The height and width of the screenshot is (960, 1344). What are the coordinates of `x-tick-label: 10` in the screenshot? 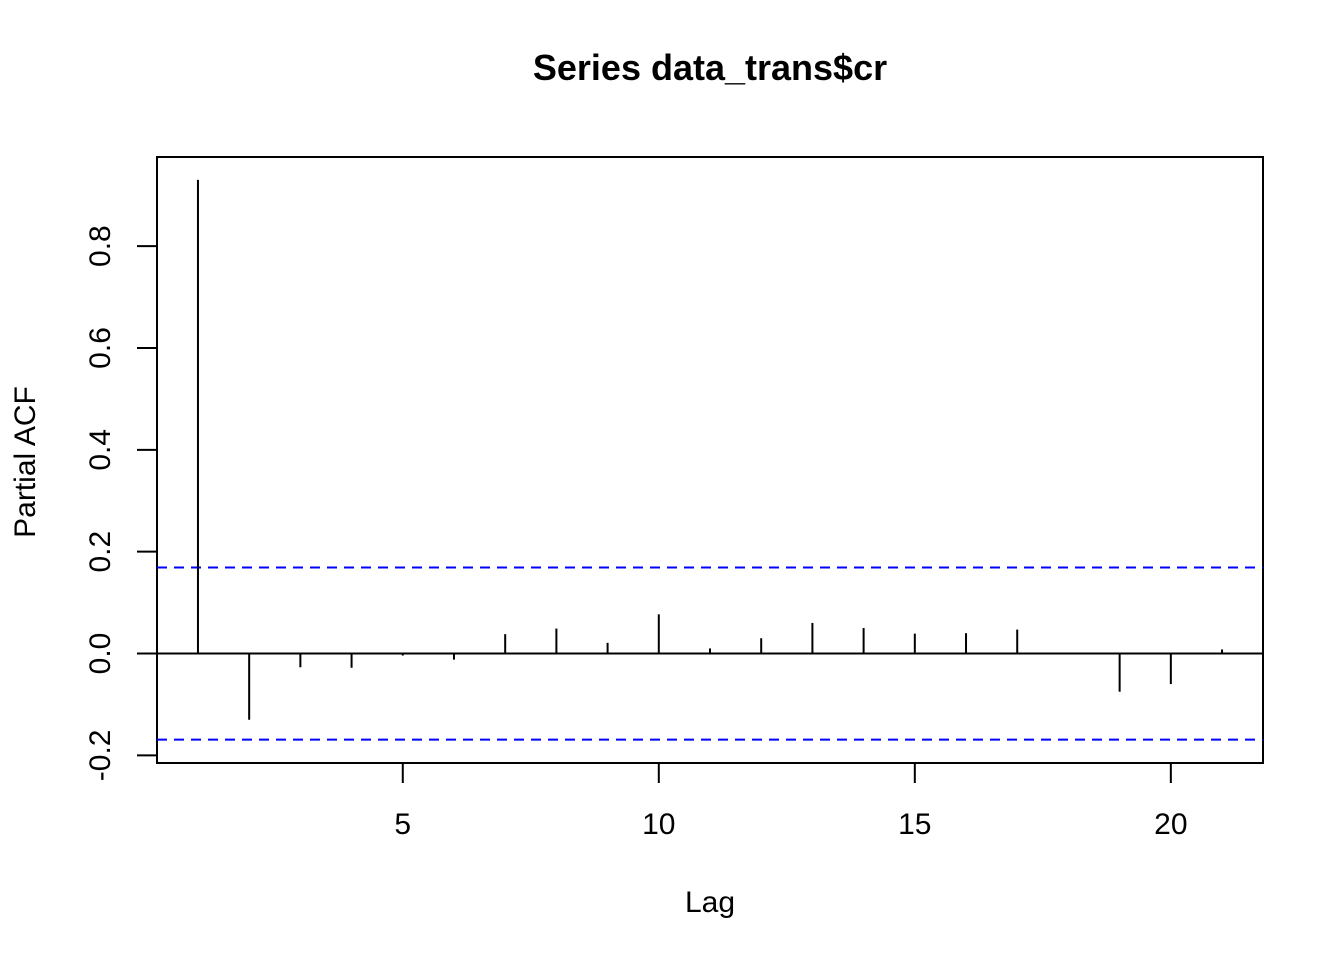 It's located at (658, 824).